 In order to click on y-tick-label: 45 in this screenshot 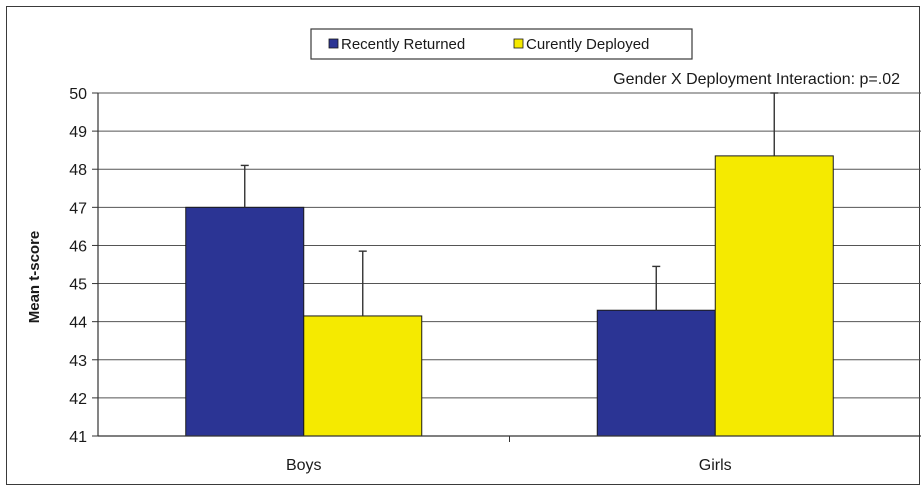, I will do `click(78, 285)`.